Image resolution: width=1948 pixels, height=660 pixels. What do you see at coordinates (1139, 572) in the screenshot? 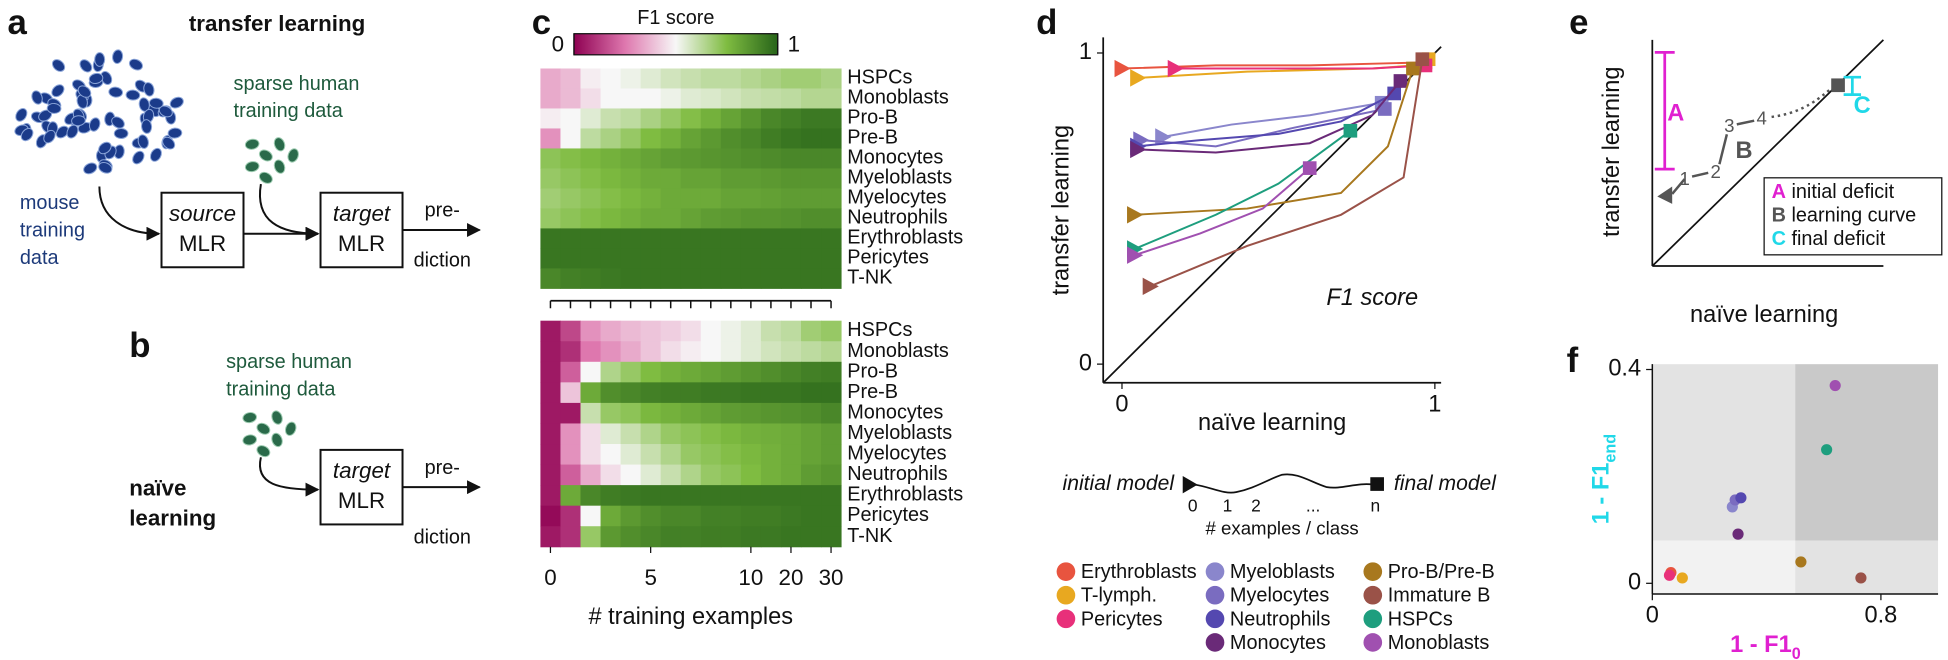
I see `legend-label: Erythroblasts` at bounding box center [1139, 572].